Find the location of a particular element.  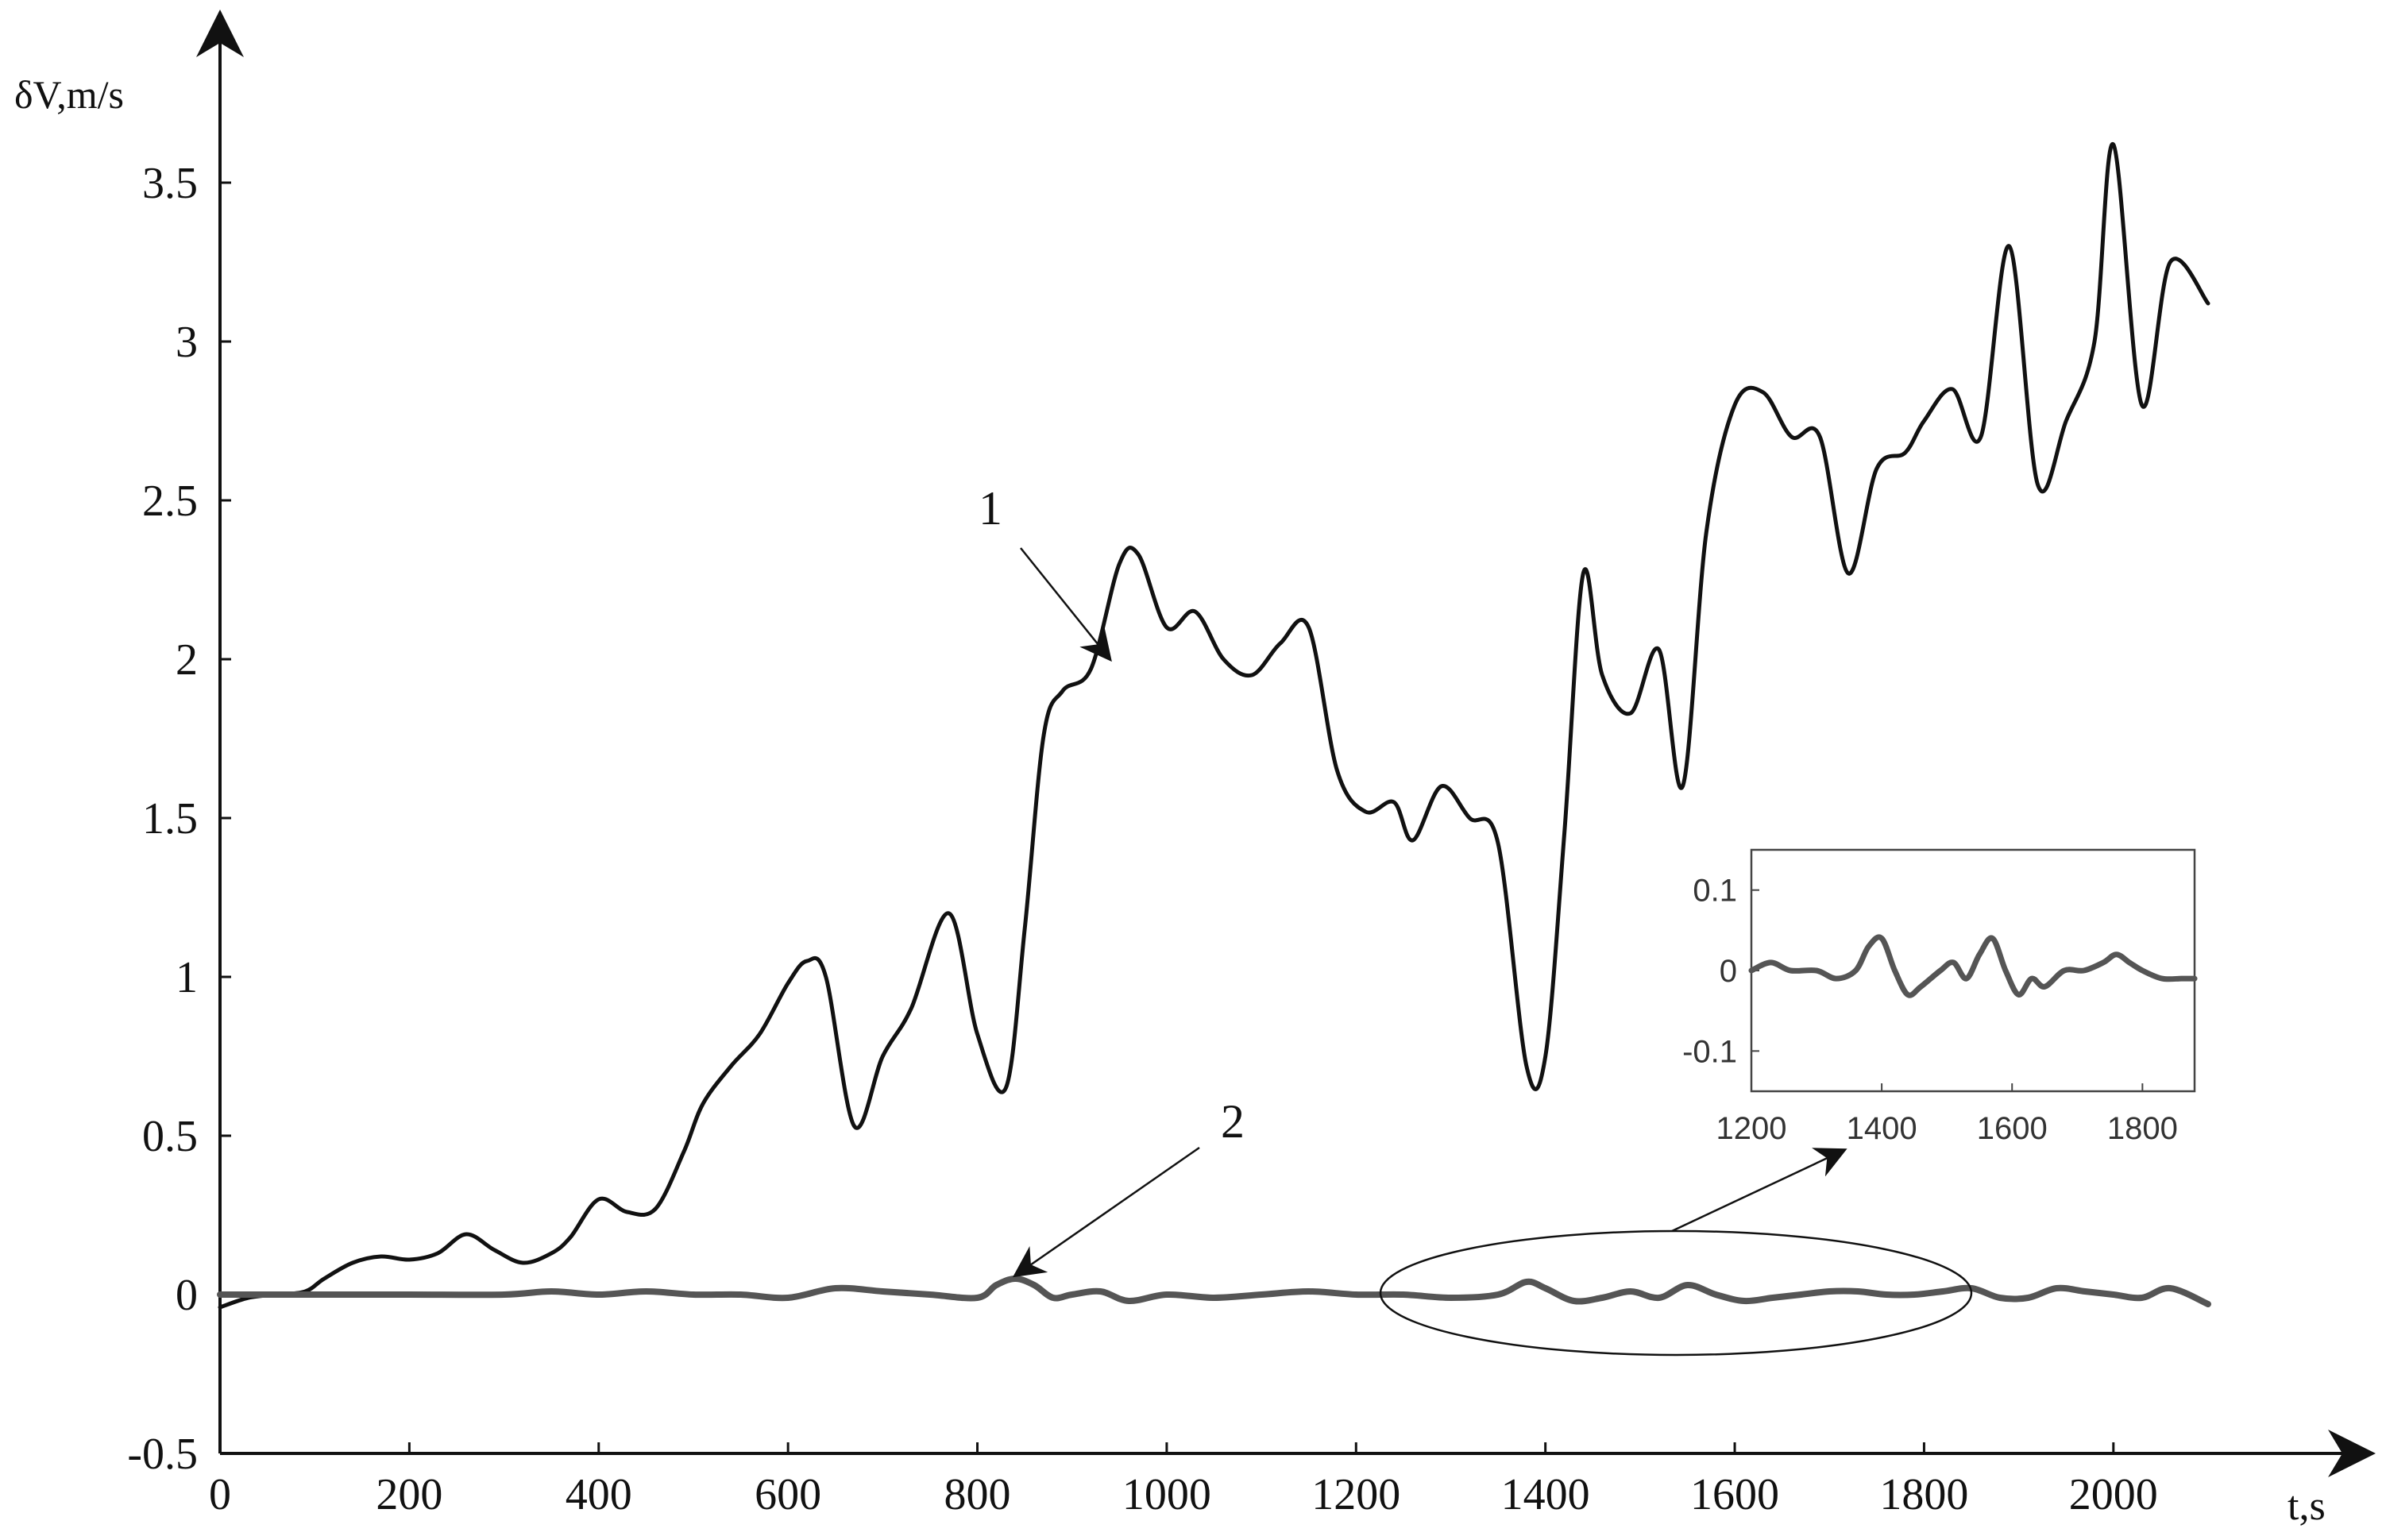

x-tick-label: 1600 is located at coordinates (1734, 1494).